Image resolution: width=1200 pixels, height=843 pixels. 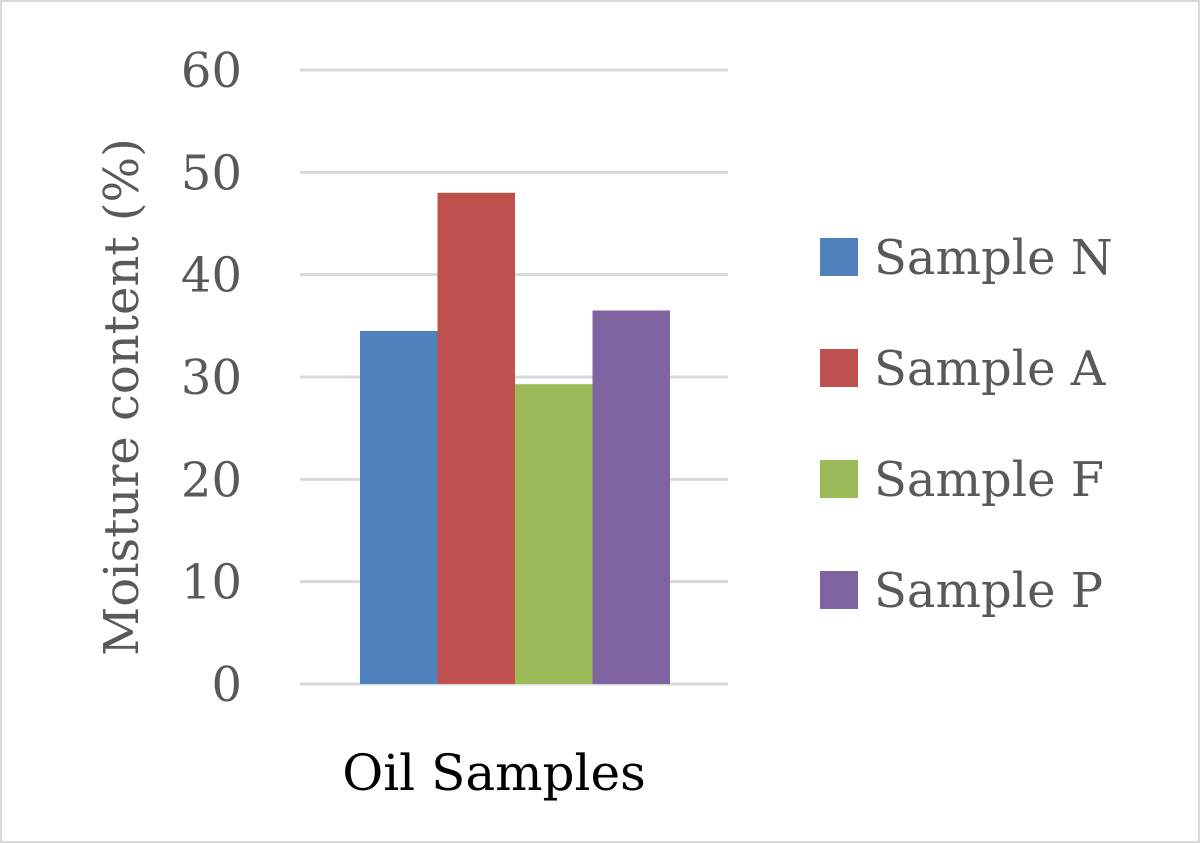 I want to click on legend-label: Sample N, so click(x=993, y=258).